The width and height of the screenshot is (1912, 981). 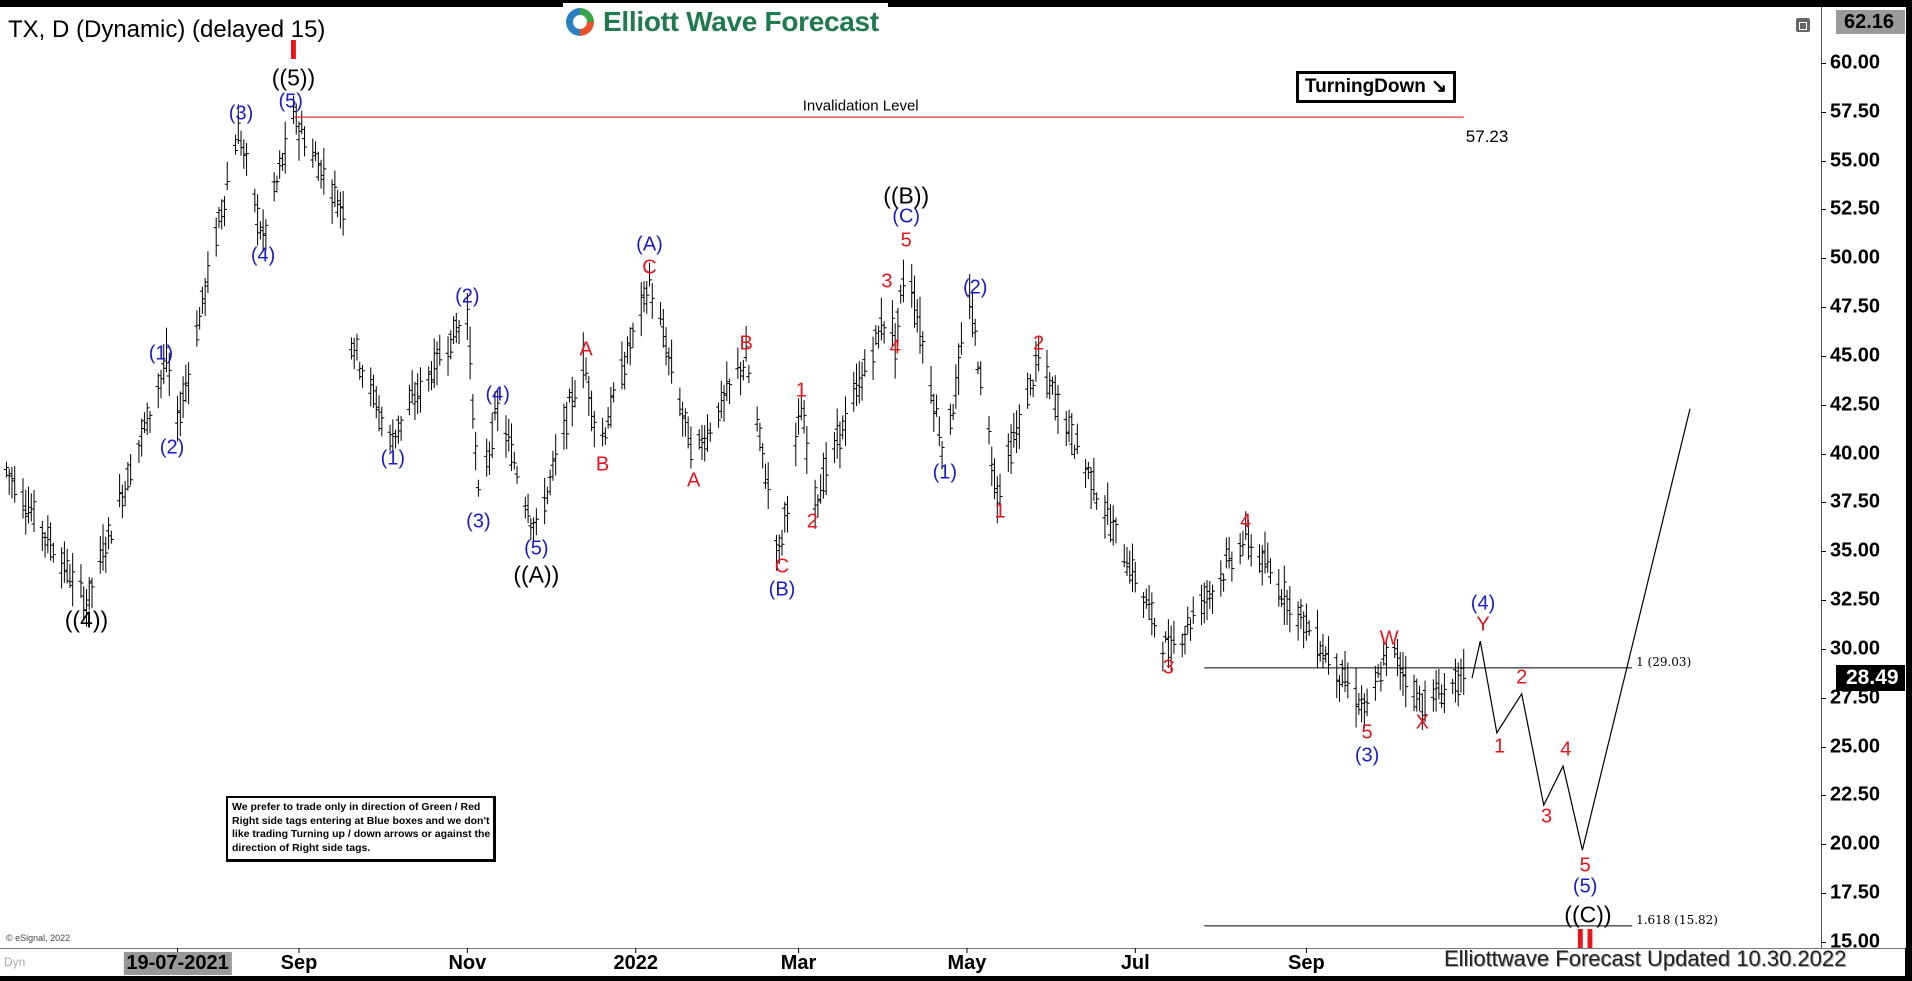 What do you see at coordinates (906, 240) in the screenshot?
I see `wave-label: 5` at bounding box center [906, 240].